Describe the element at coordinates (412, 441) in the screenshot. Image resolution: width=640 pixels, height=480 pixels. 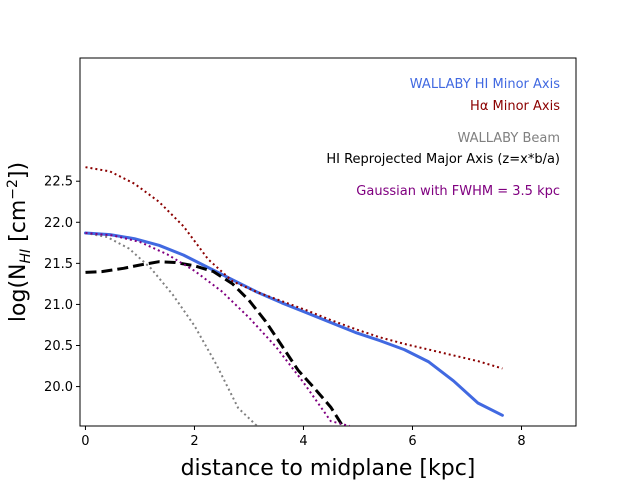
I see `x-tick-label: 6` at that location.